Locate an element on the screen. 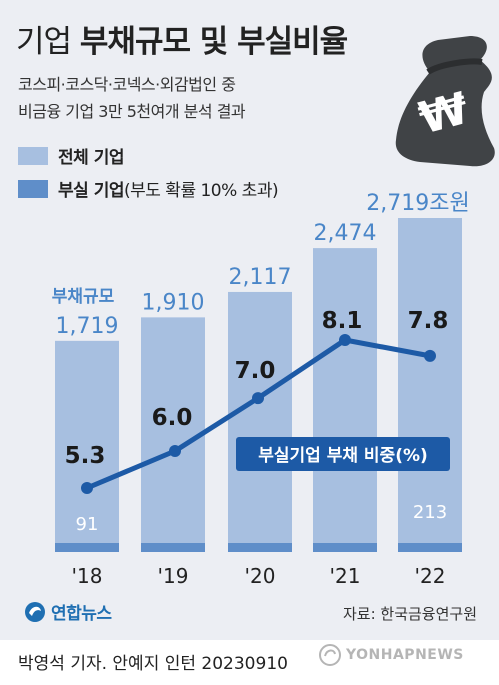 This screenshot has height=685, width=499. legend-insolvent: 부실 기업(부도 확률 10% 초과) is located at coordinates (148, 188).